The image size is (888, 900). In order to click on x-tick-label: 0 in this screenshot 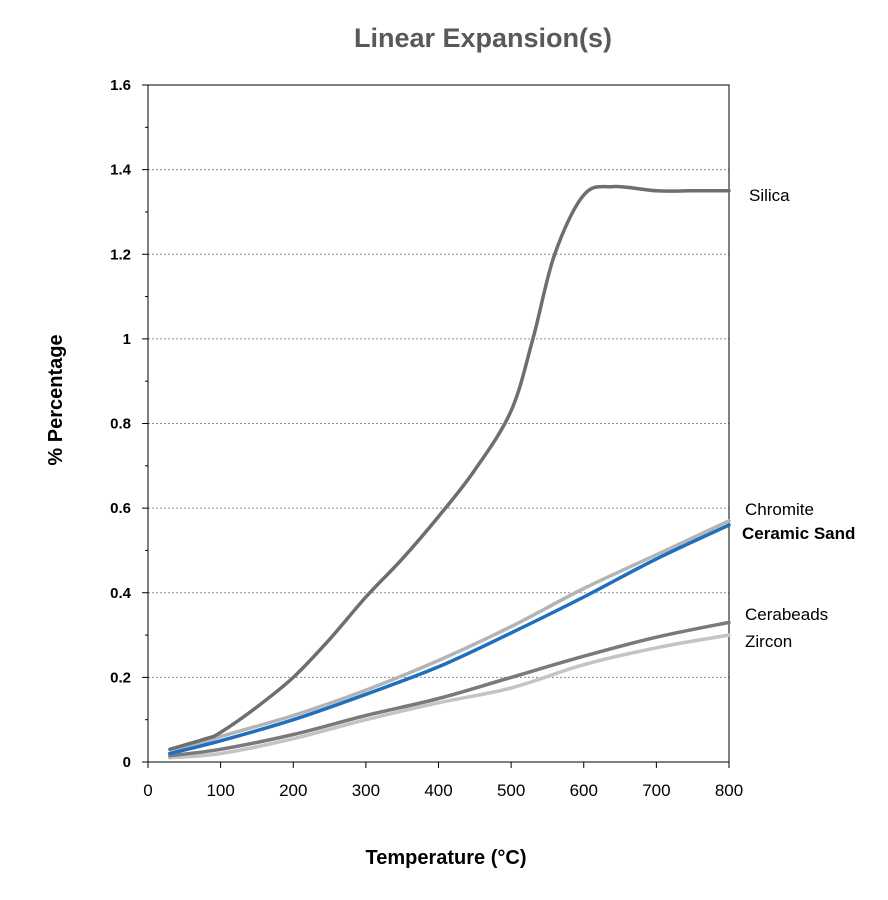, I will do `click(147, 790)`.